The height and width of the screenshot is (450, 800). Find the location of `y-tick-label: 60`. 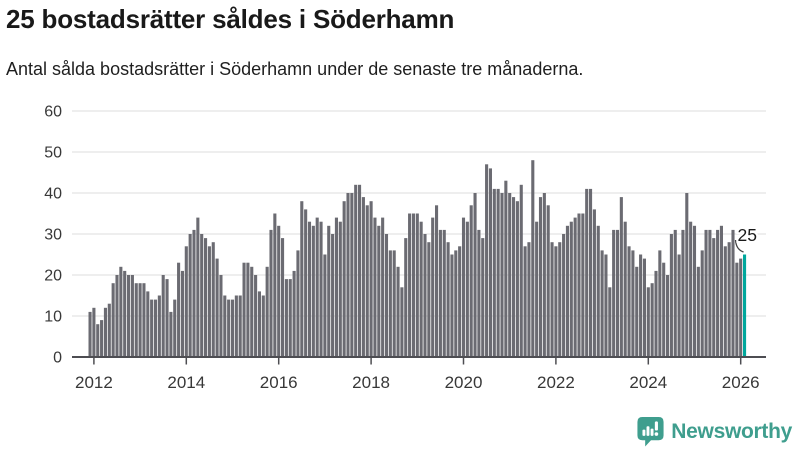

y-tick-label: 60 is located at coordinates (53, 112).